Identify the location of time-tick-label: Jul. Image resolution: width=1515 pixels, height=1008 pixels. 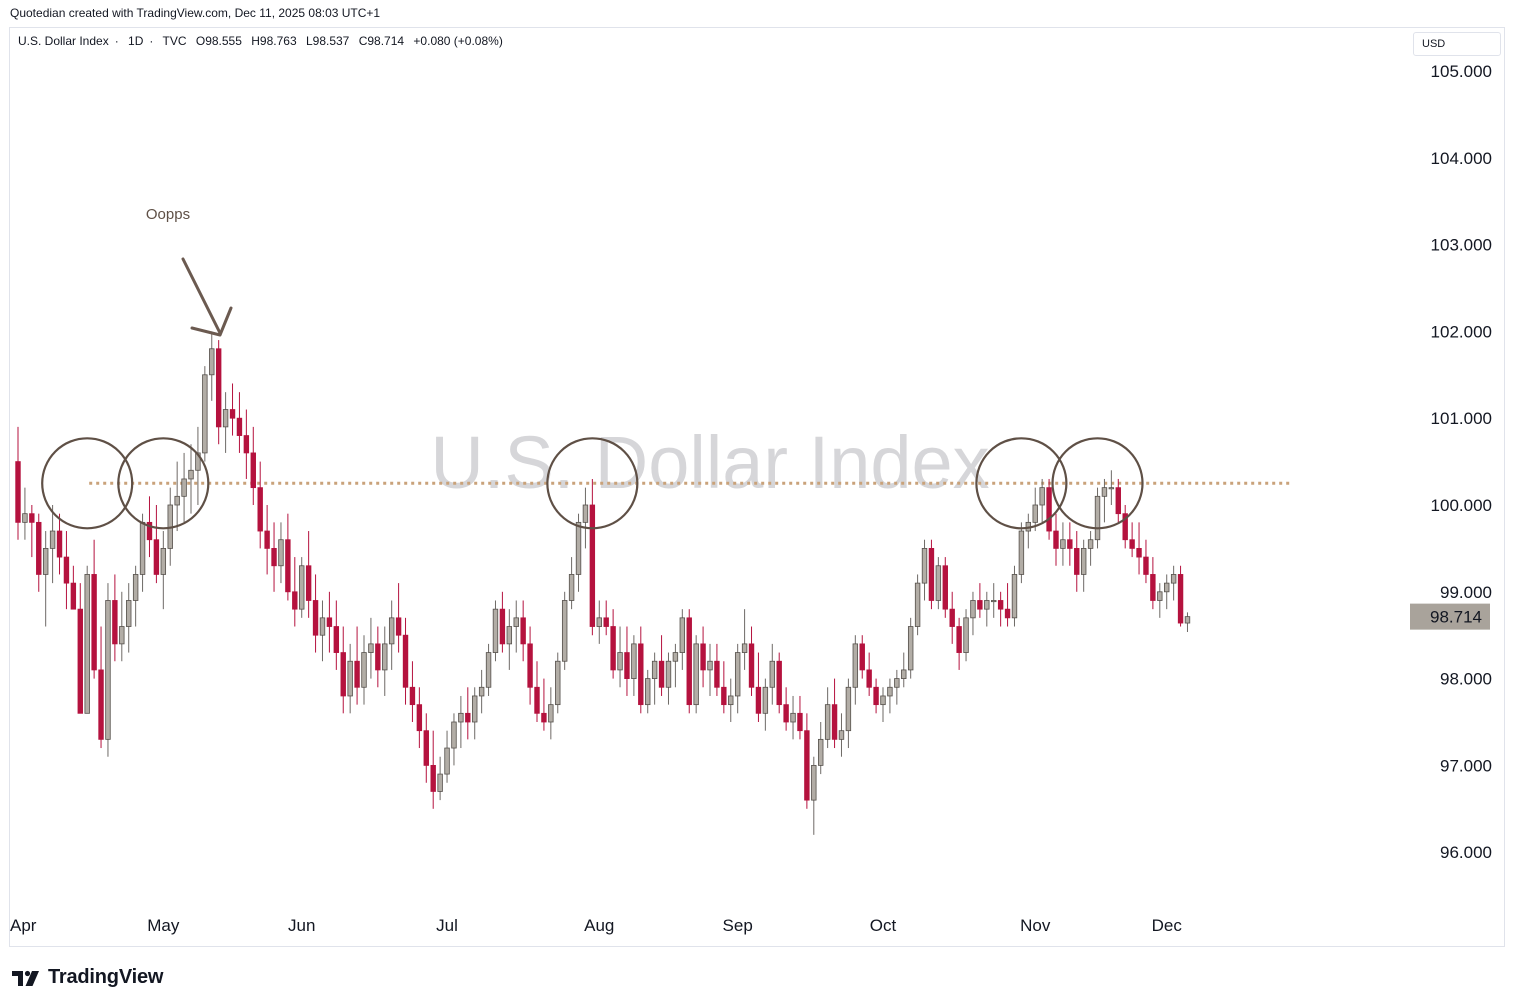
(447, 925).